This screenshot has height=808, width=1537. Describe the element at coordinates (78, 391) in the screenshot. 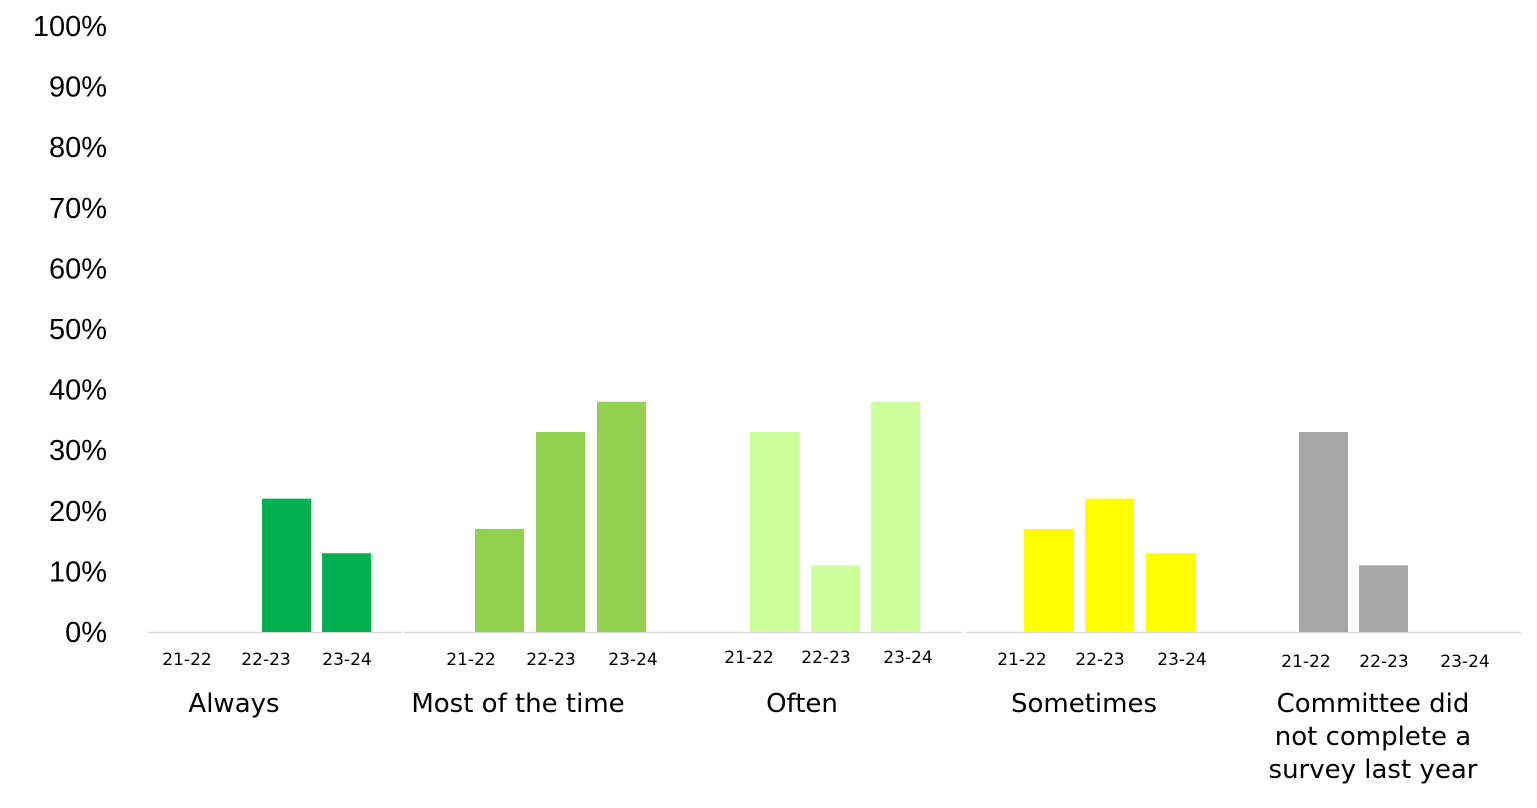

I see `y-tick-label: 40%` at that location.